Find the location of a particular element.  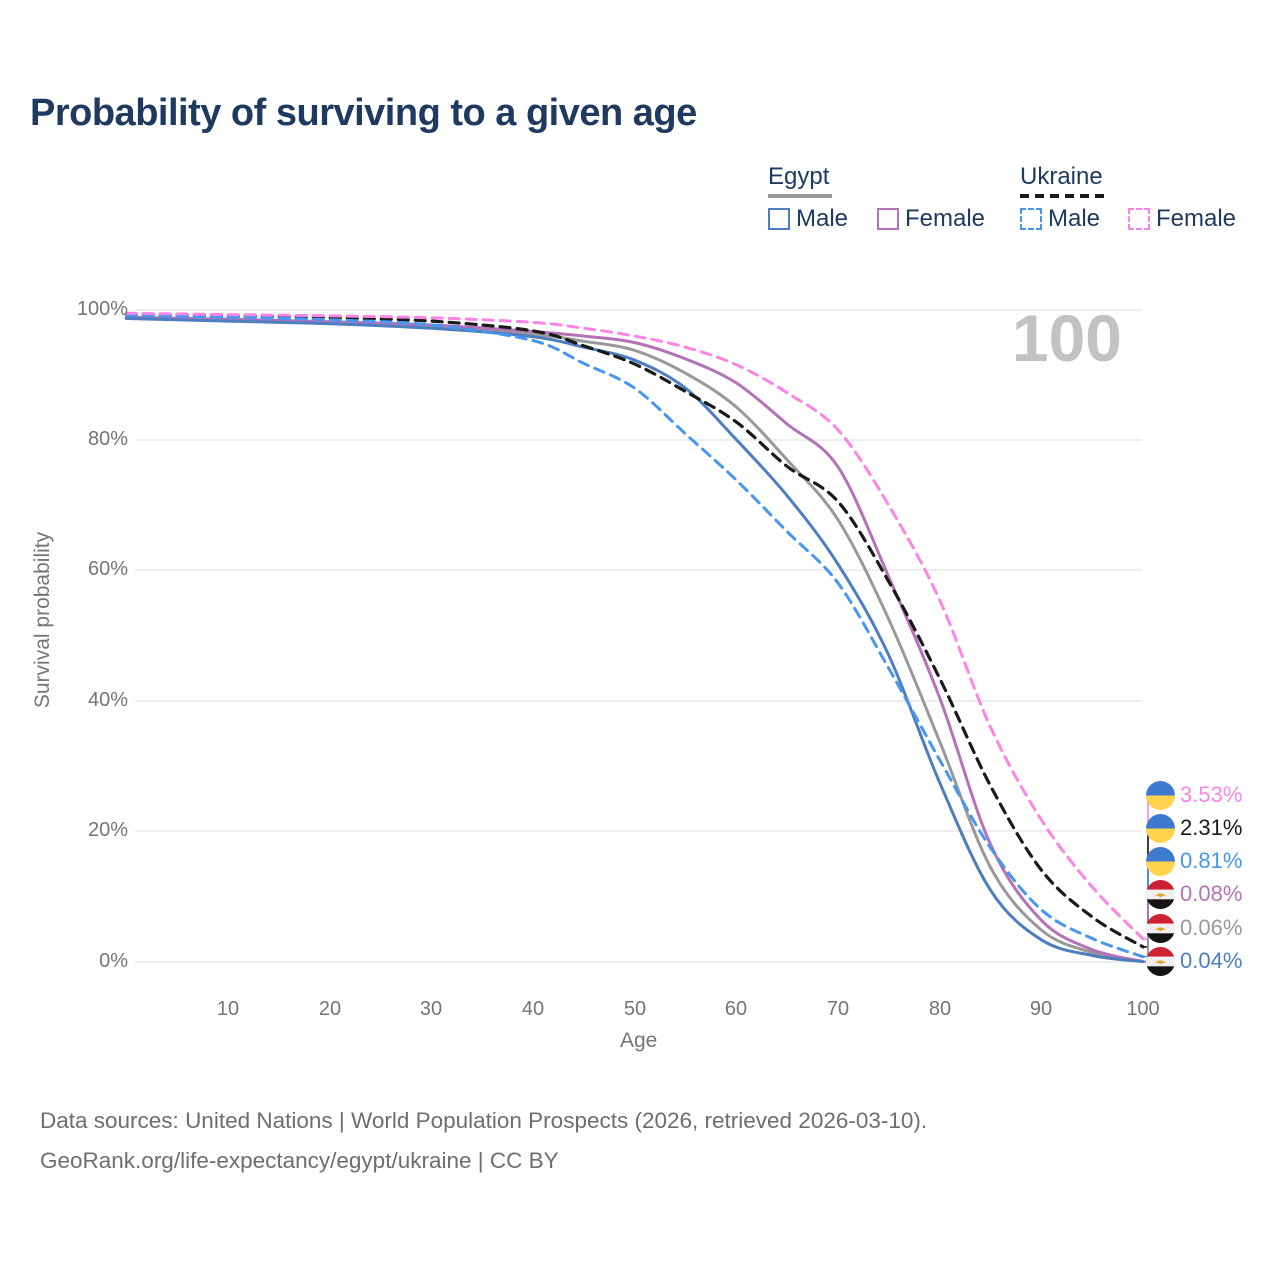

legend-group-ukraine: Ukraine is located at coordinates (1064, 180).